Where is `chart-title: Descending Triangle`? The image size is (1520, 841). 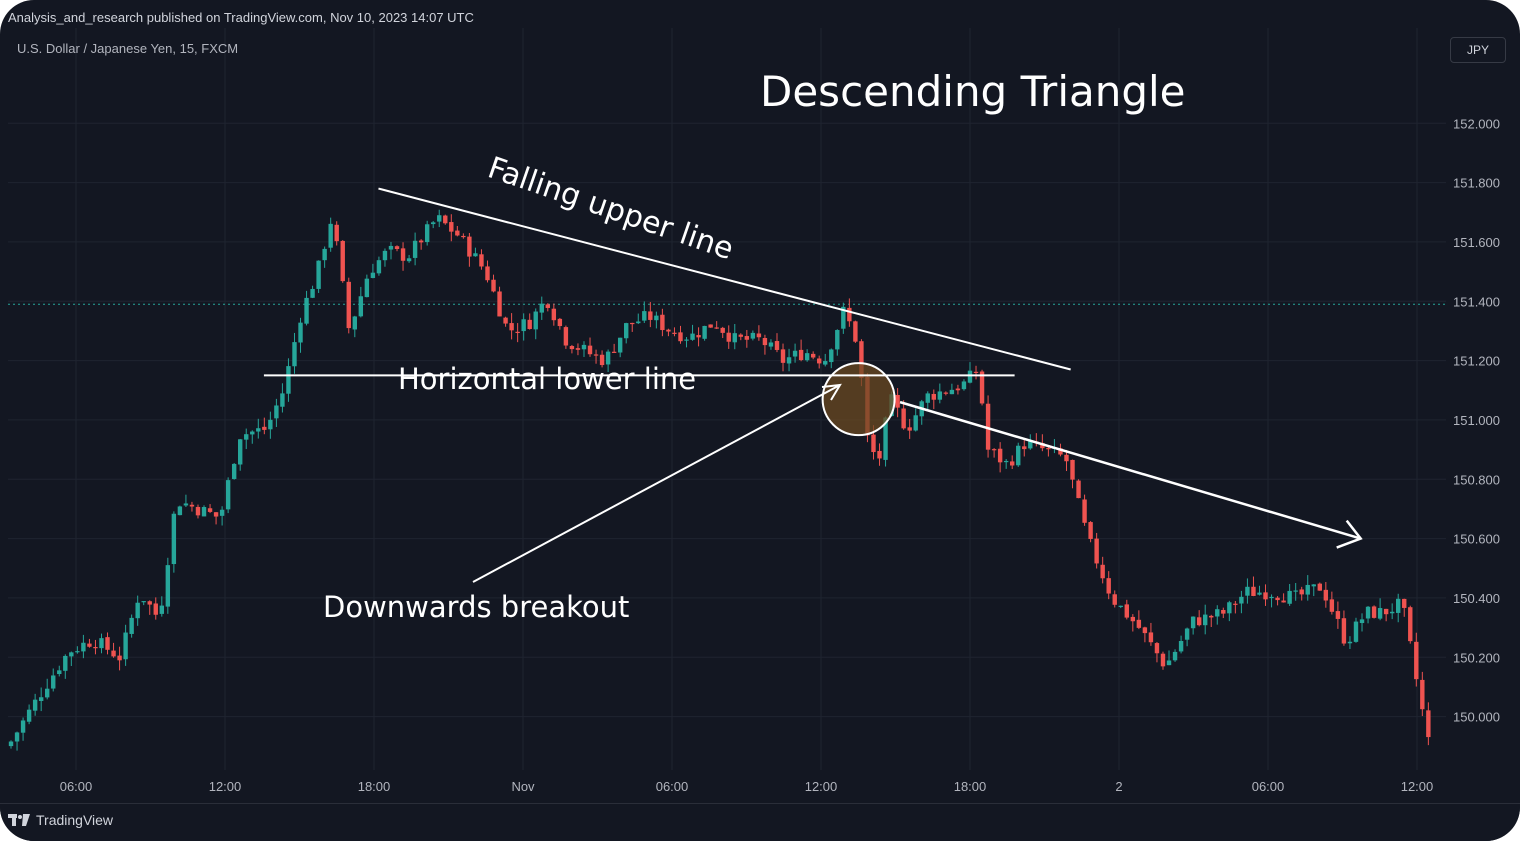
chart-title: Descending Triangle is located at coordinates (973, 91).